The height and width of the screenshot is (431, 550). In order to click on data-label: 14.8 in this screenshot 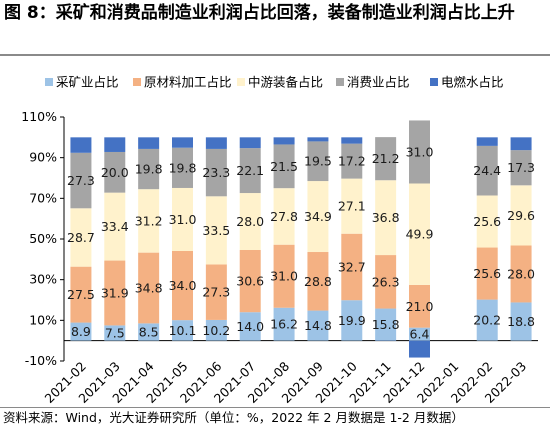, I will do `click(318, 325)`.